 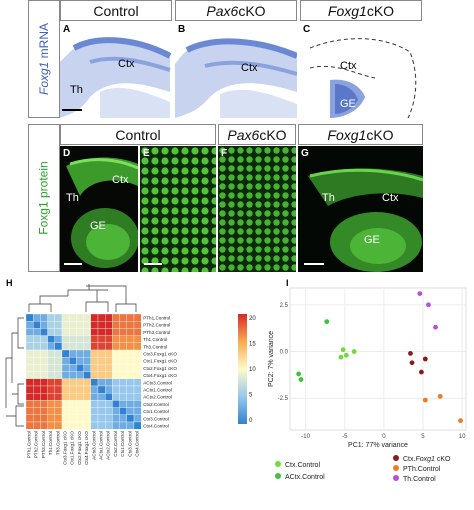 I want to click on label-ge-g: GE, so click(x=372, y=240).